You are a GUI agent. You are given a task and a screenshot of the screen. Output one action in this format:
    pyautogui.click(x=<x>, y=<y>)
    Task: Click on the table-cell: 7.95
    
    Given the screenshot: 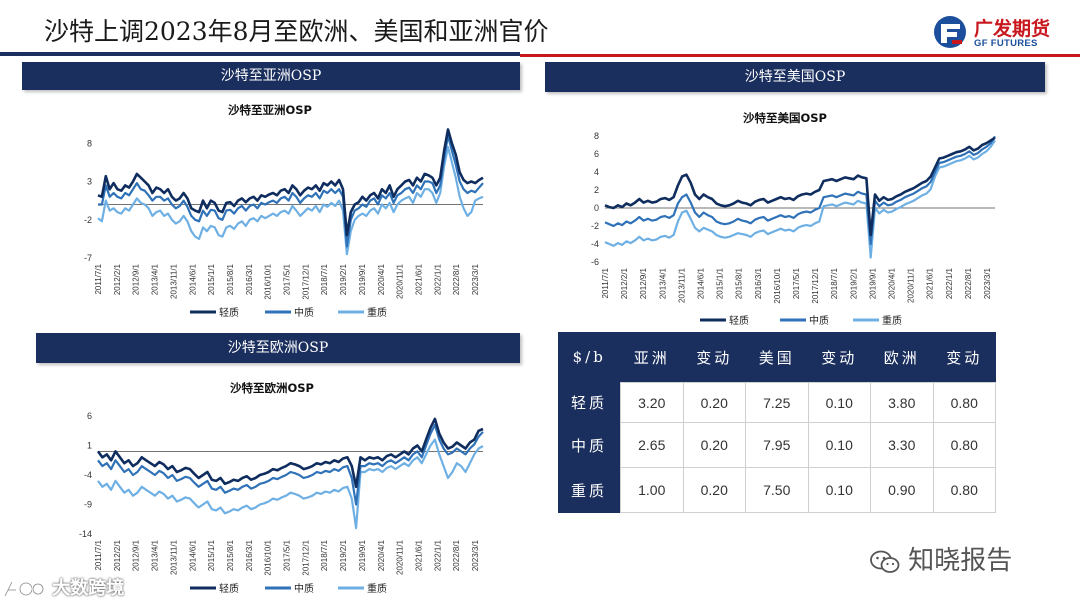 What is the action you would take?
    pyautogui.click(x=777, y=445)
    